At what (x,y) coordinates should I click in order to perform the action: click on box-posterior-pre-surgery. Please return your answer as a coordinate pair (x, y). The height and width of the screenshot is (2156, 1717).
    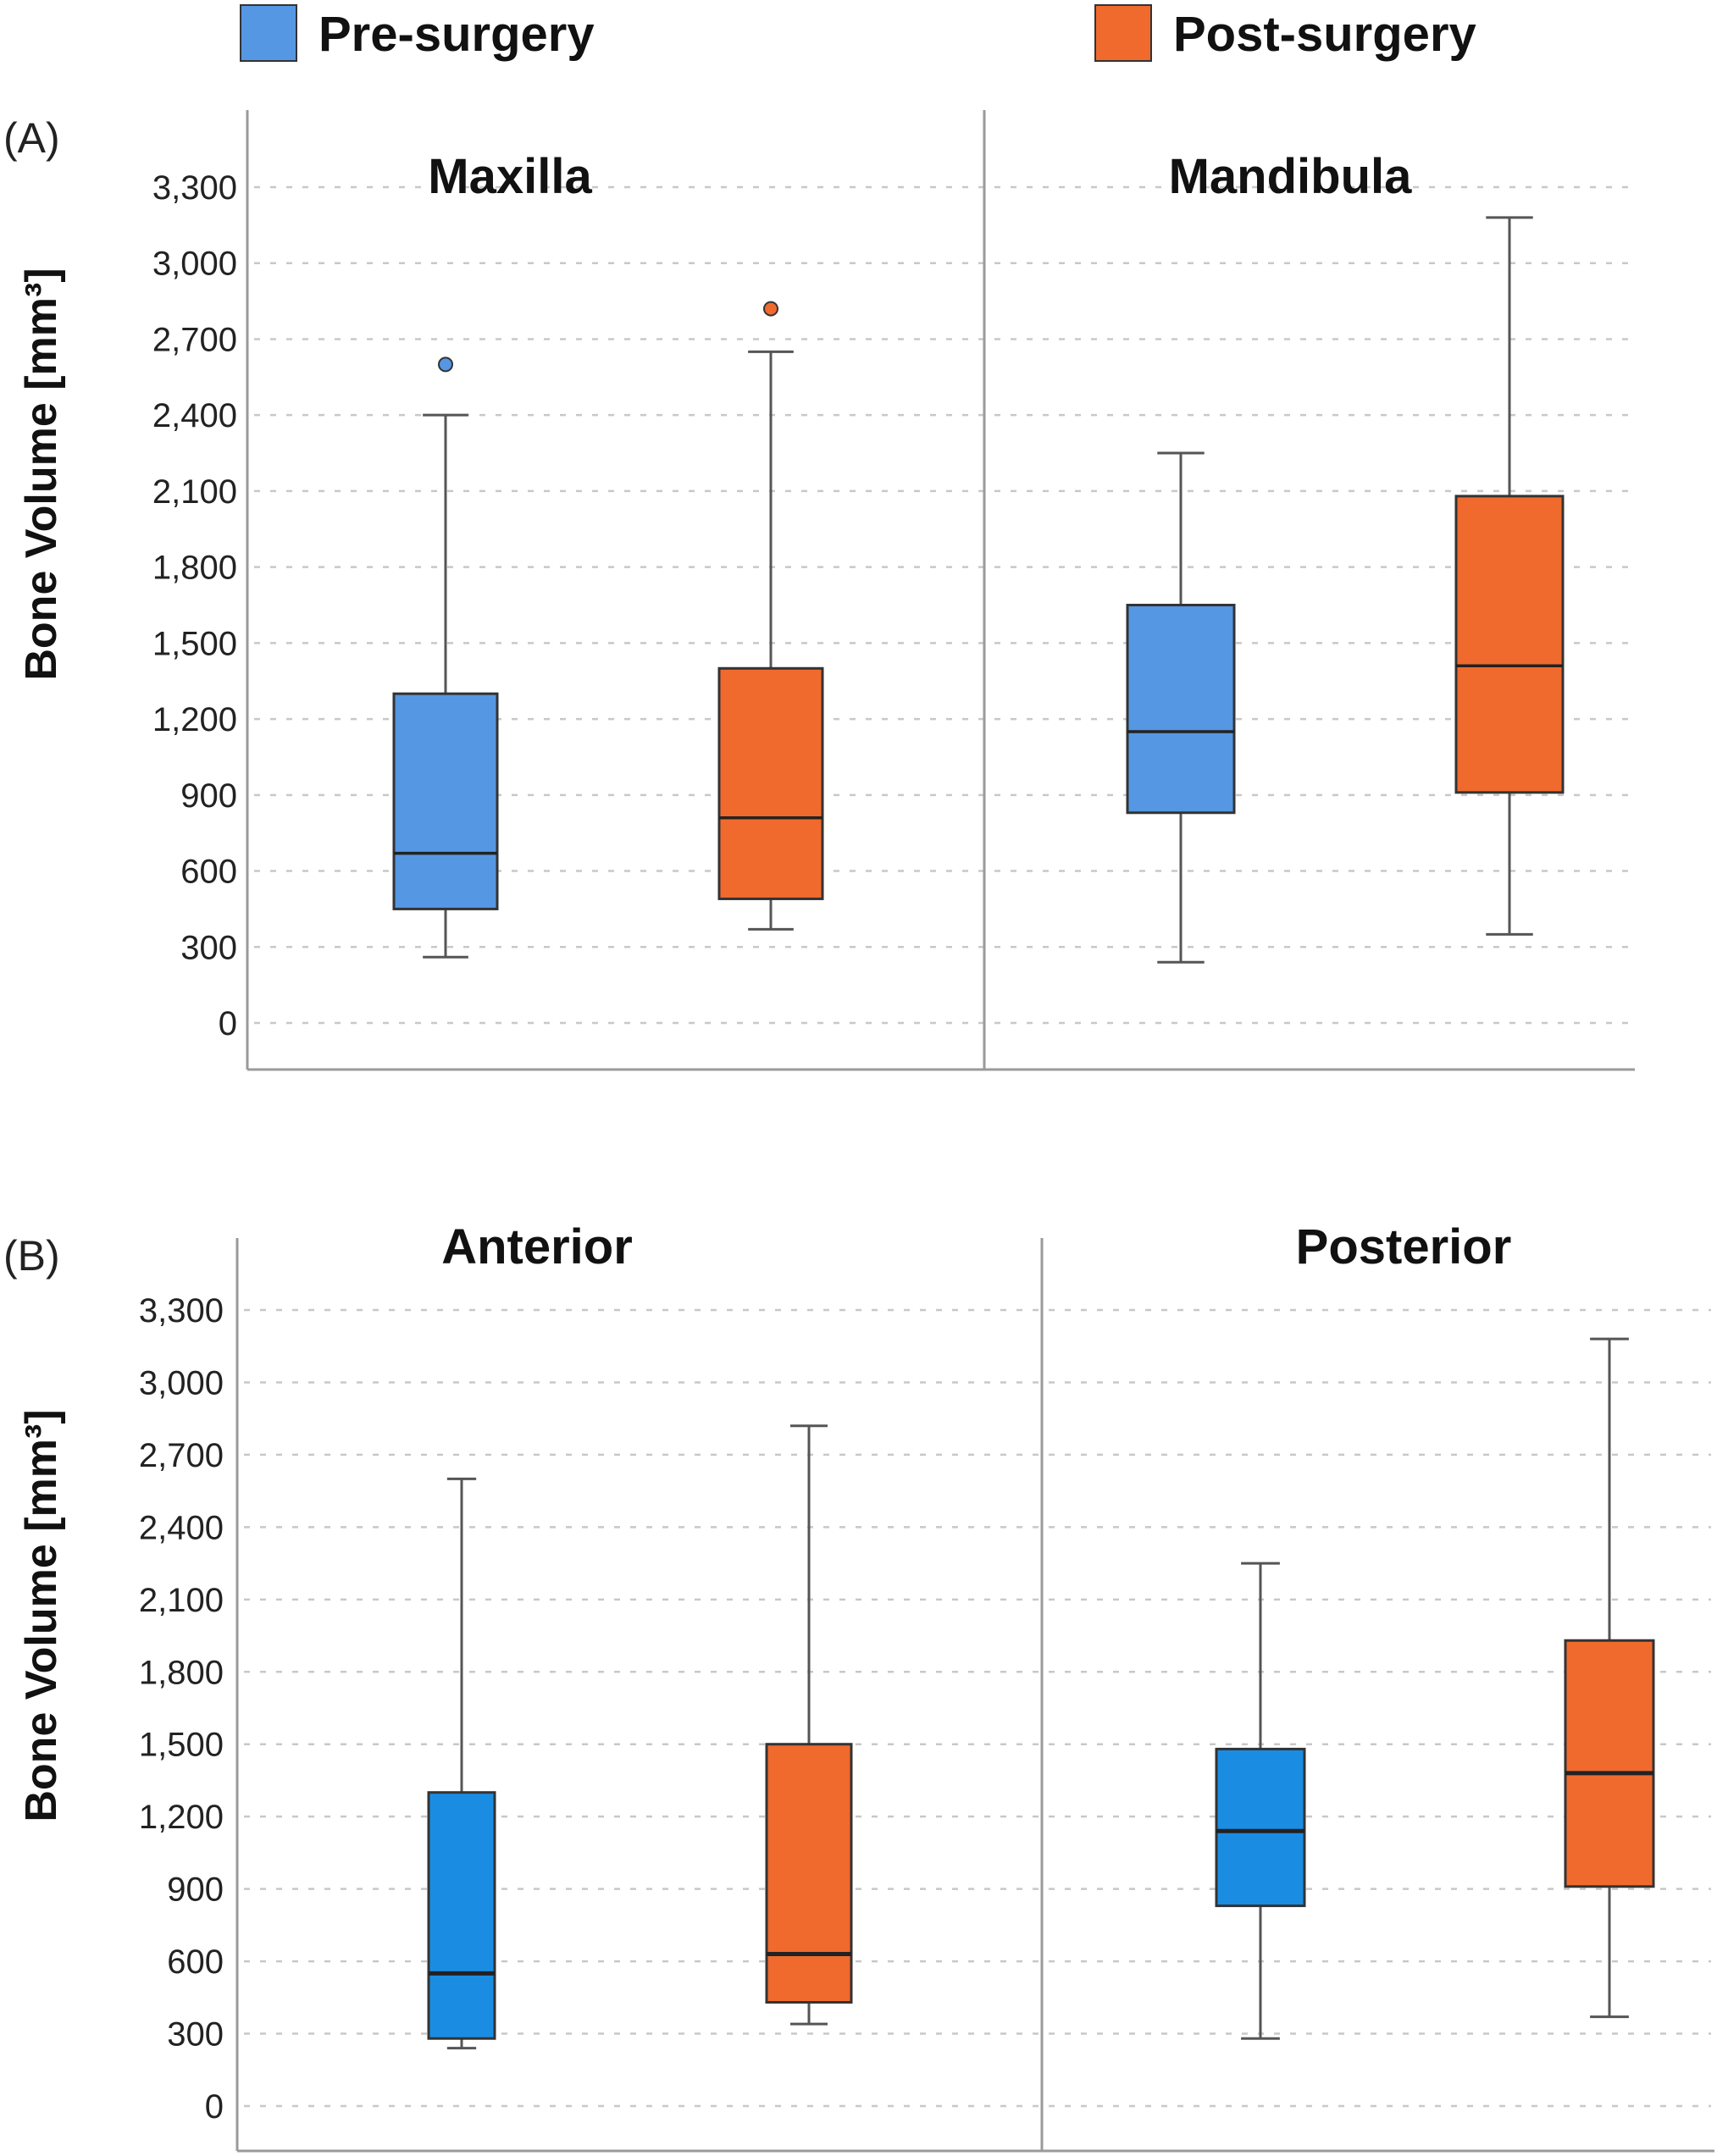
    Looking at the image, I should click on (1260, 1801).